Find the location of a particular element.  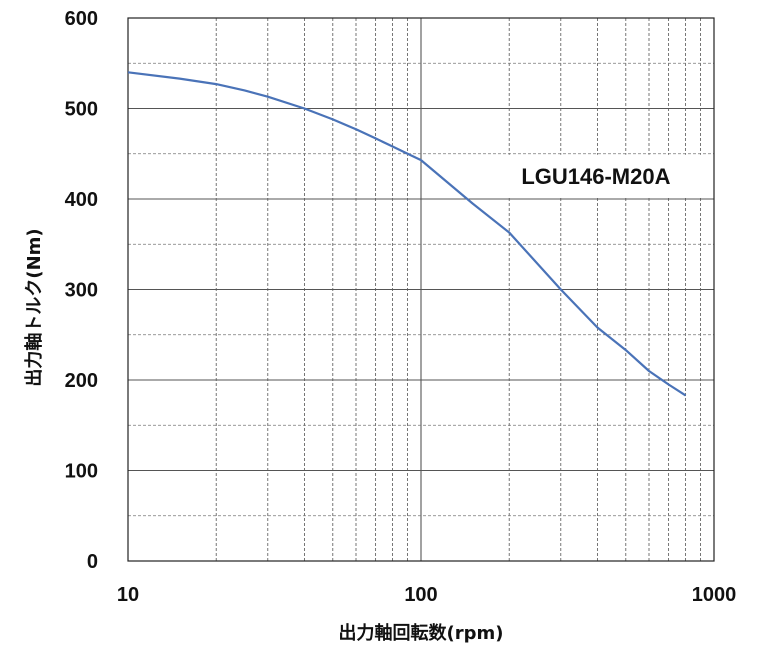

y-tick-label: 100 is located at coordinates (81, 472).